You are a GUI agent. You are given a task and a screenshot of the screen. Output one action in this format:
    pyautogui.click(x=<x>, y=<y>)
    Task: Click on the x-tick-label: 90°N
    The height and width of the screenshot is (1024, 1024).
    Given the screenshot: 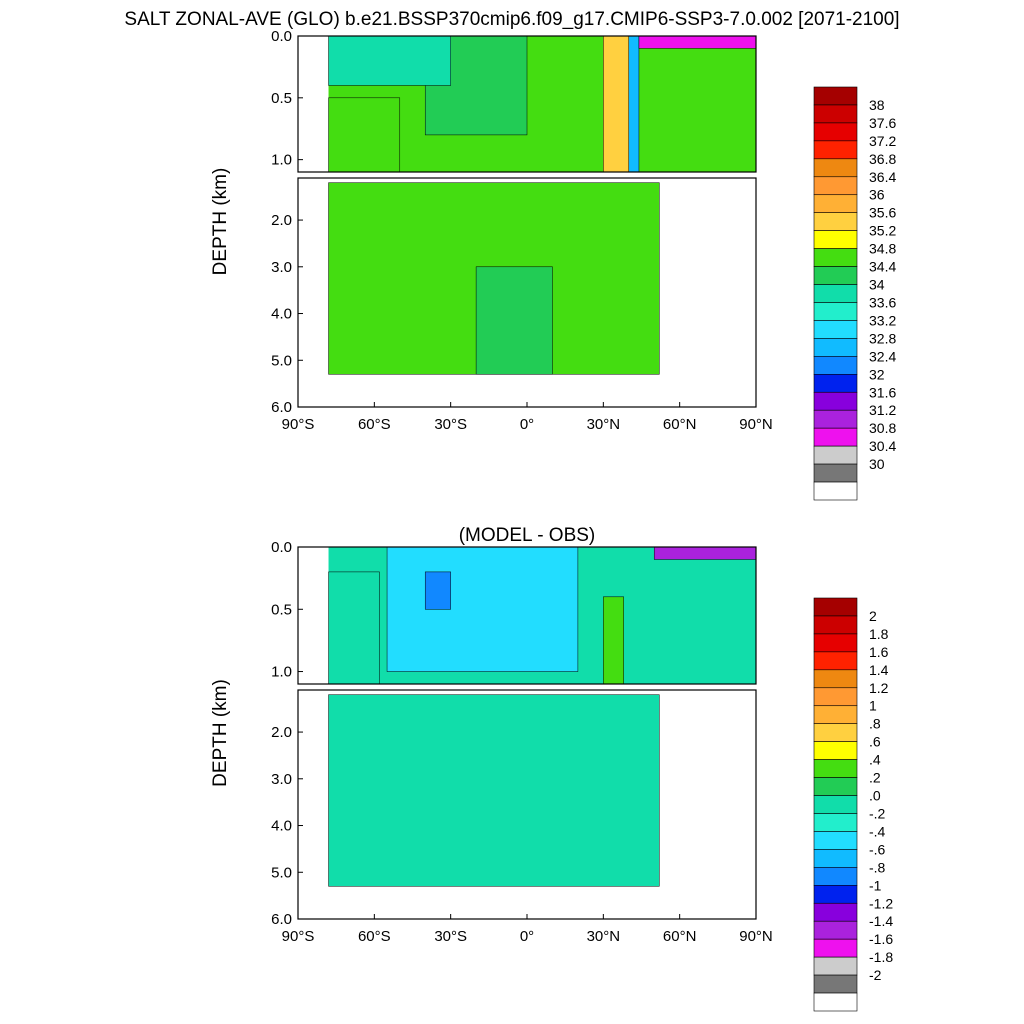 What is the action you would take?
    pyautogui.click(x=756, y=936)
    